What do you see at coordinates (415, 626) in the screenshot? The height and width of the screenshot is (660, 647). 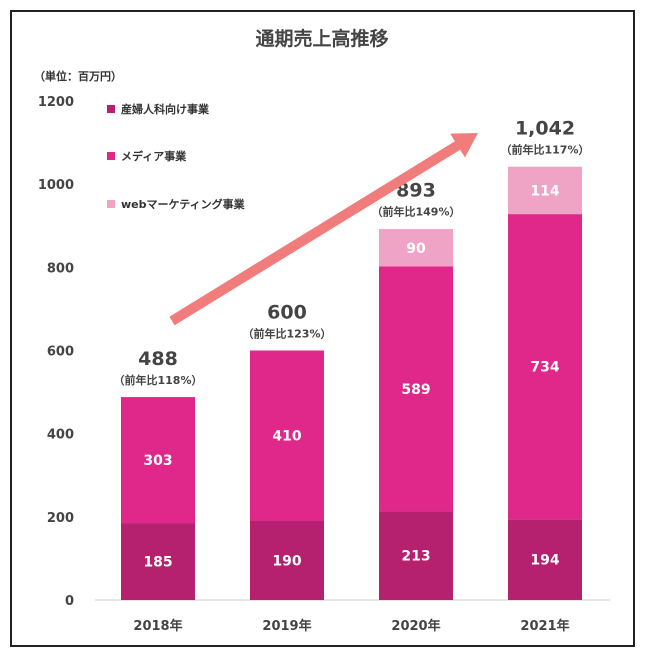 I see `x-category-label: 2020年` at bounding box center [415, 626].